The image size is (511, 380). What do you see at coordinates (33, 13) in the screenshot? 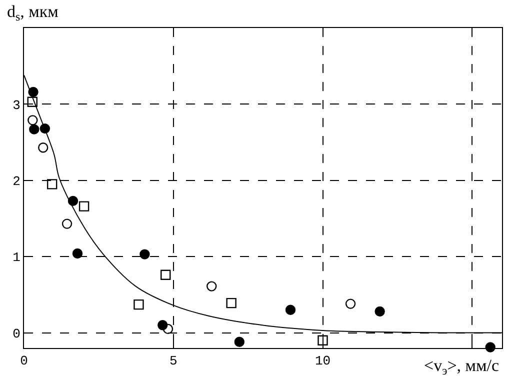
I see `y-axis-title: d$_{s}$, мкм` at bounding box center [33, 13].